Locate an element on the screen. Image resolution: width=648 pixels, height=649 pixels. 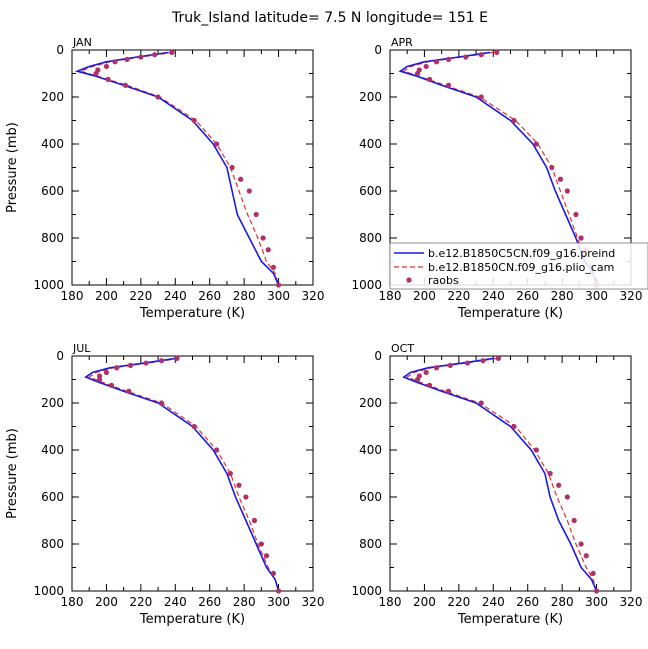
plot-frame is located at coordinates (192, 167).